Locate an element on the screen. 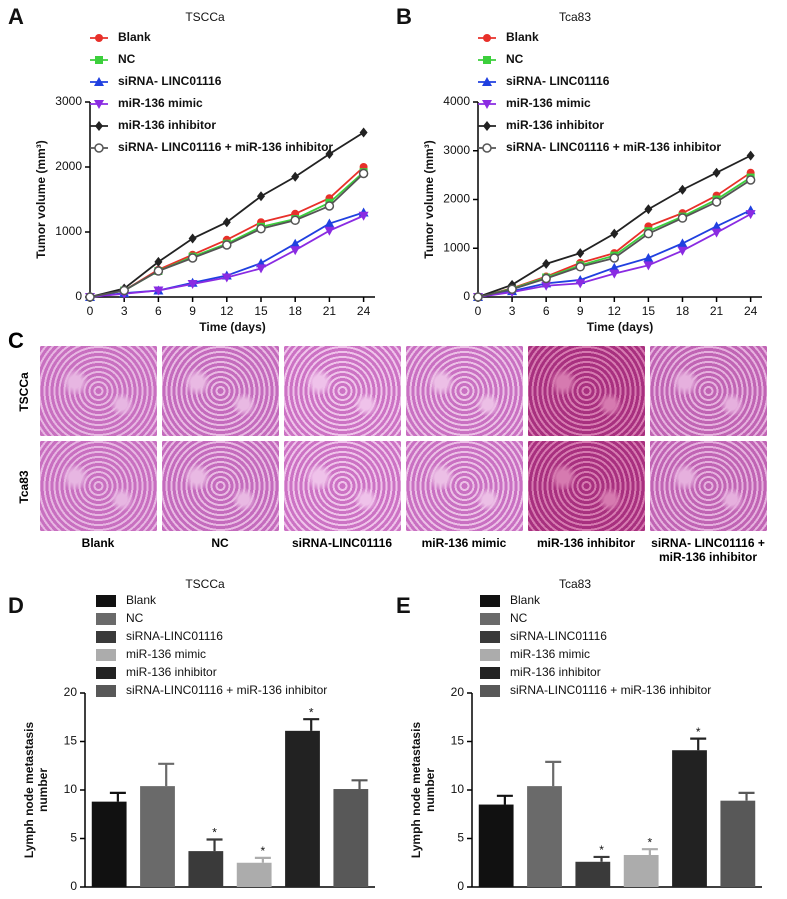 Image resolution: width=787 pixels, height=899 pixels. panel-letter: B is located at coordinates (404, 16).